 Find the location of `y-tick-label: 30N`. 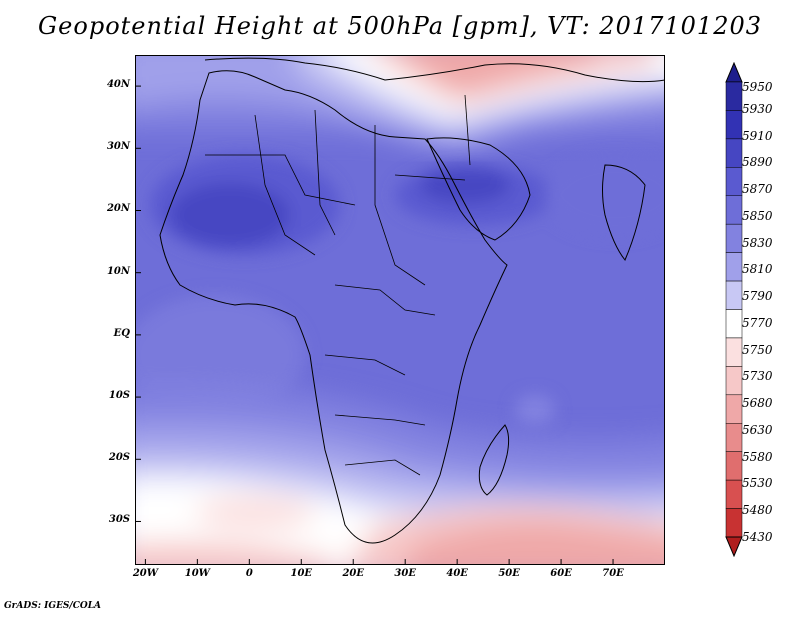

y-tick-label: 30N is located at coordinates (118, 147).